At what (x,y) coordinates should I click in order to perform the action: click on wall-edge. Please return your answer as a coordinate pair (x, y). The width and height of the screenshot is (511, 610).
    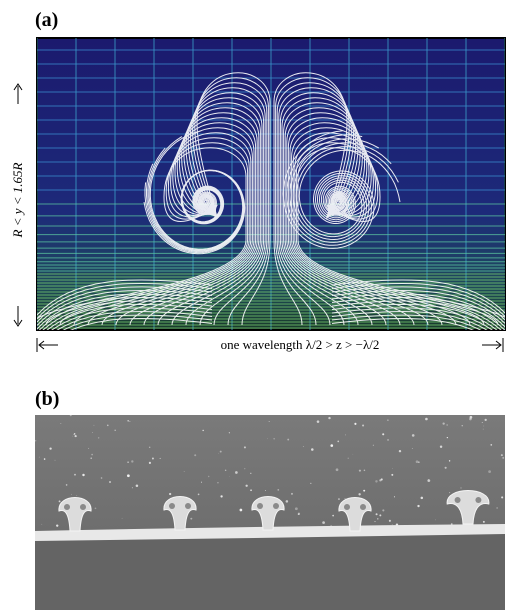
    Looking at the image, I should click on (270, 532).